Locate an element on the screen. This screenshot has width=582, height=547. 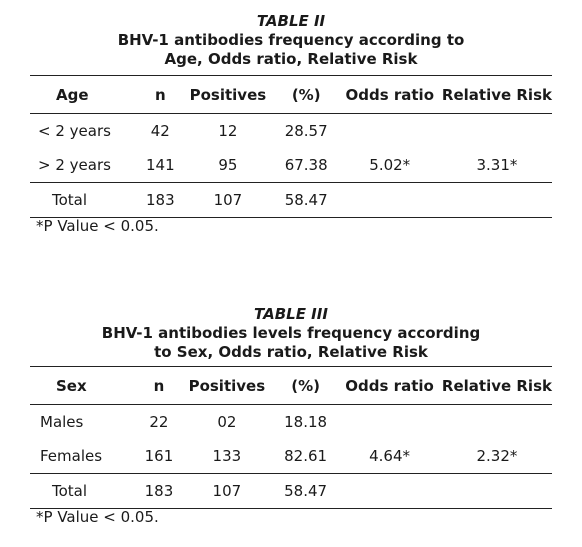
table-row: < 2 years 42 12 28.57 is located at coordinates (291, 131).